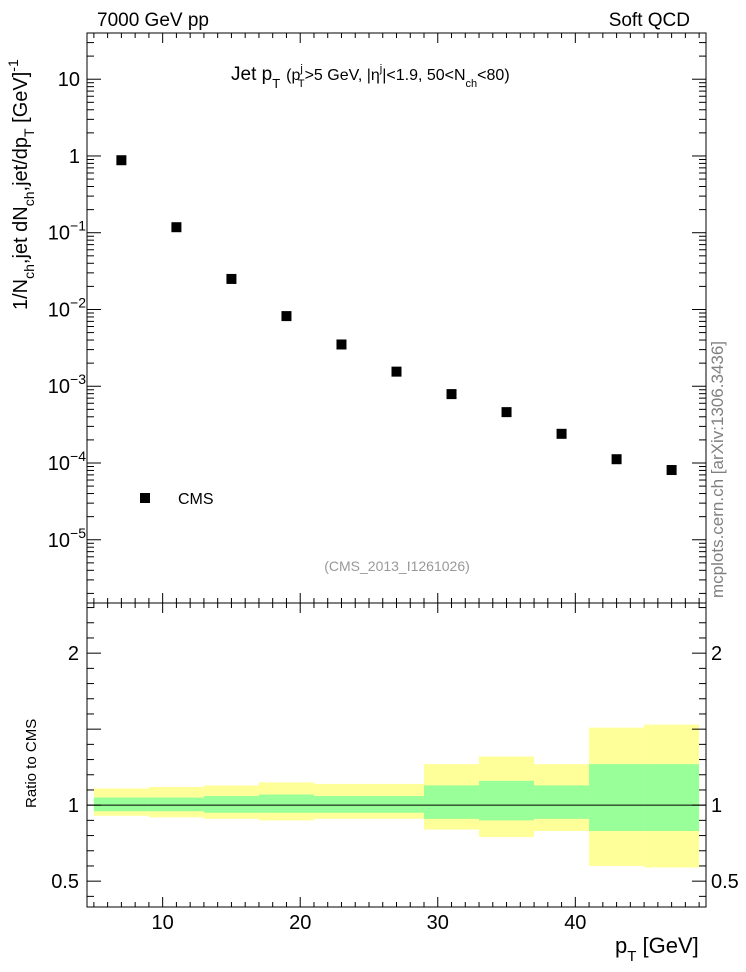 Image resolution: width=746 pixels, height=972 pixels. Describe the element at coordinates (300, 923) in the screenshot. I see `x-tick-label: 20` at that location.